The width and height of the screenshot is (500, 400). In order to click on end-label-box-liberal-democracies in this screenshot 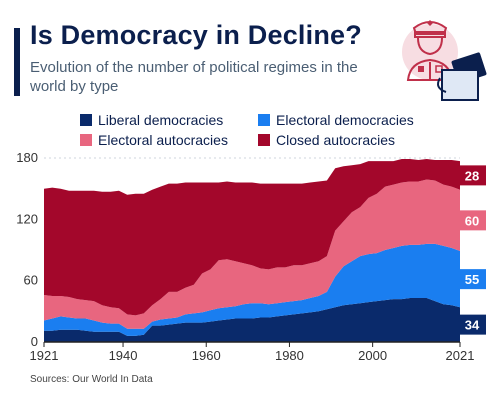, I will do `click(472, 324)`.